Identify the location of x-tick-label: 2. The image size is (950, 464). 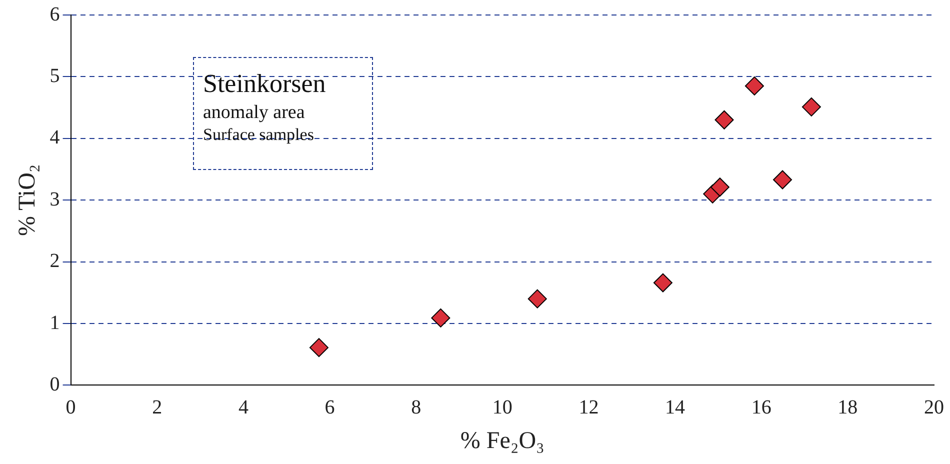
(157, 407).